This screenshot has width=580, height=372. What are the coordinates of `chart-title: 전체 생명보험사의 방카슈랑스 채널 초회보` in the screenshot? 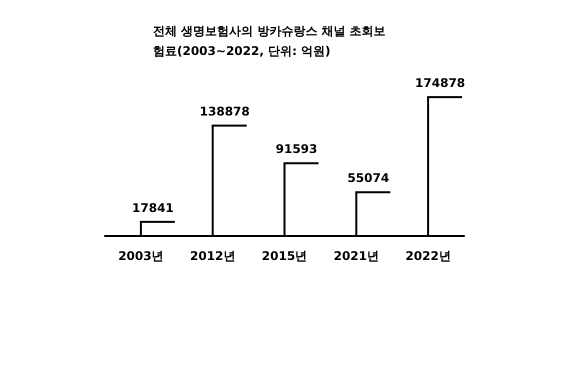 It's located at (269, 31).